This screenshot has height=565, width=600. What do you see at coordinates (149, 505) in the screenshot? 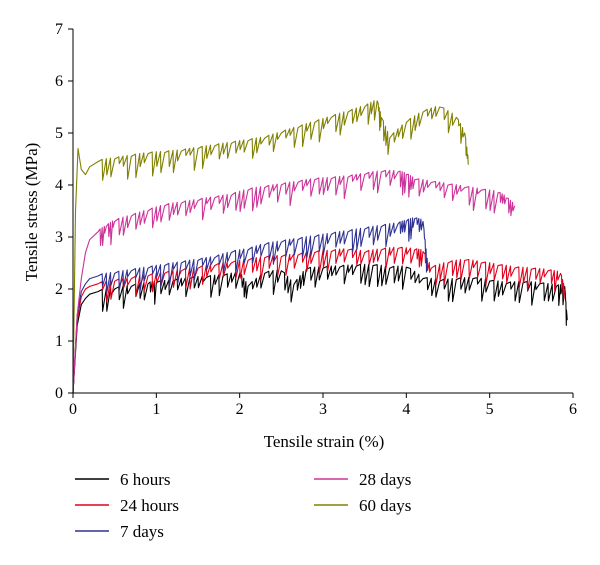
I see `legend-label-24-hours: 24 hours` at bounding box center [149, 505].